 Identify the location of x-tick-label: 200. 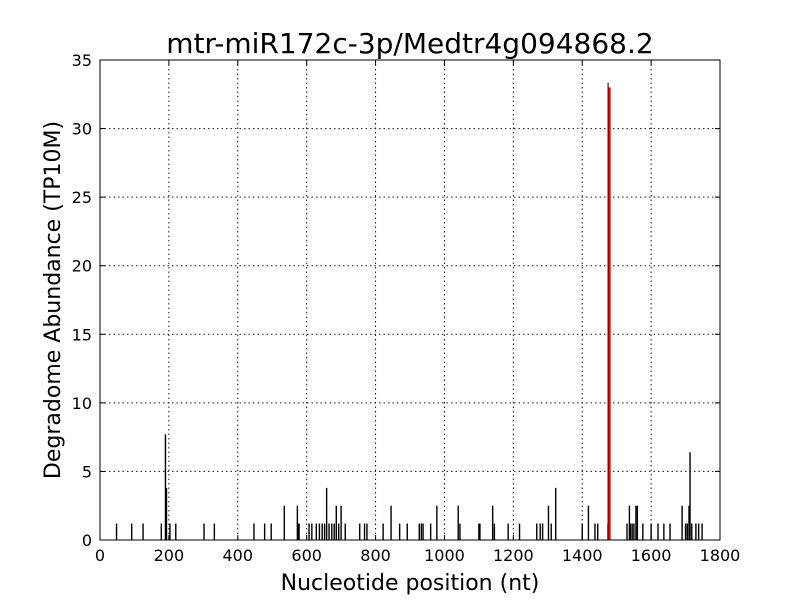
(169, 555).